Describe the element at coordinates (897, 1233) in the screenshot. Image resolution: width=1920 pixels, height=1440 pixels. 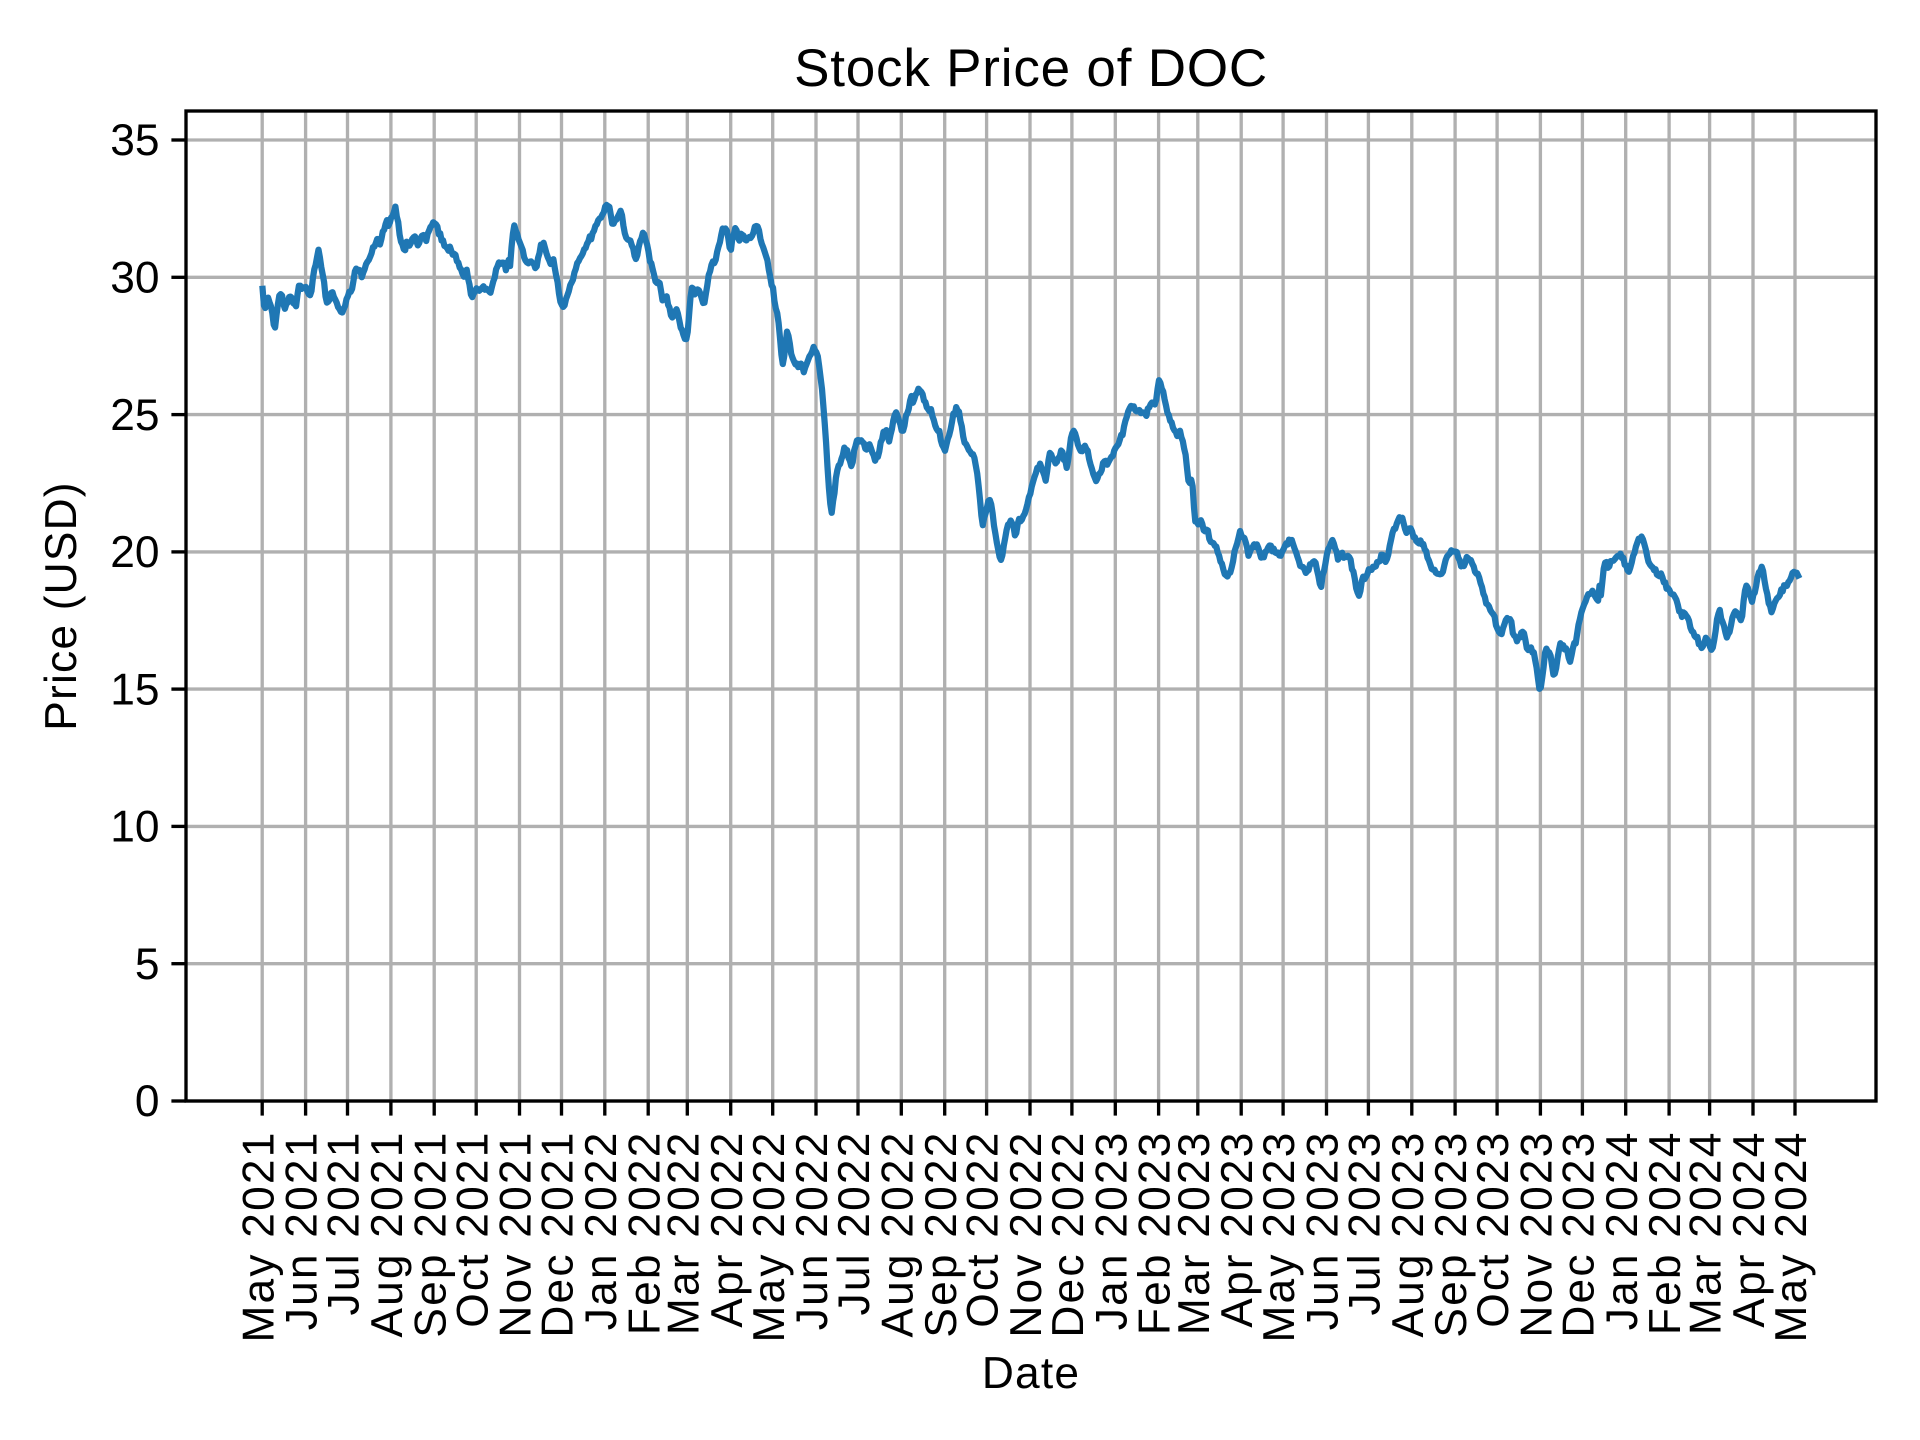
I see `svg-text: Aug 2022` at that location.